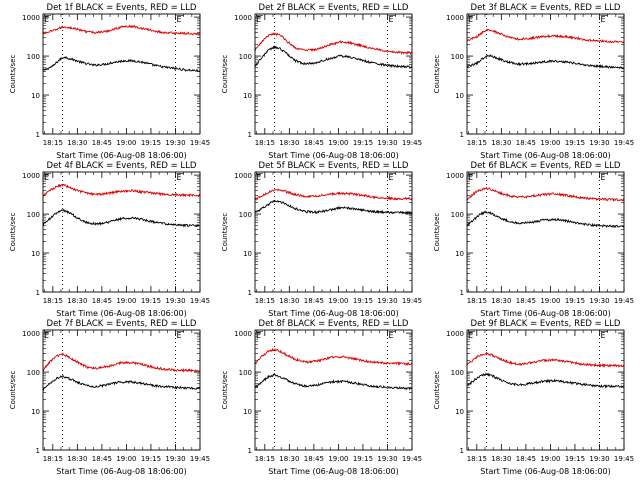 The width and height of the screenshot is (640, 480). I want to click on panel-title: Det 2f BLACK = Events, RED = LLD, so click(334, 8).